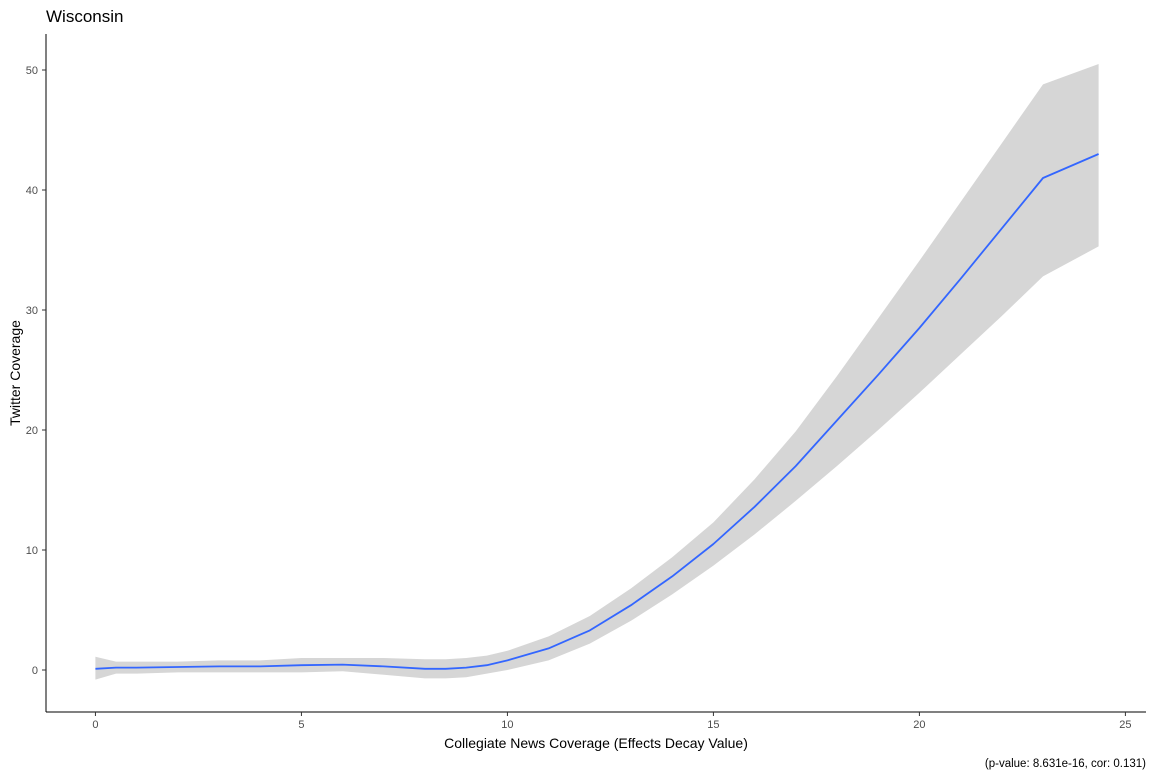  I want to click on x-tick-label: 20, so click(919, 725).